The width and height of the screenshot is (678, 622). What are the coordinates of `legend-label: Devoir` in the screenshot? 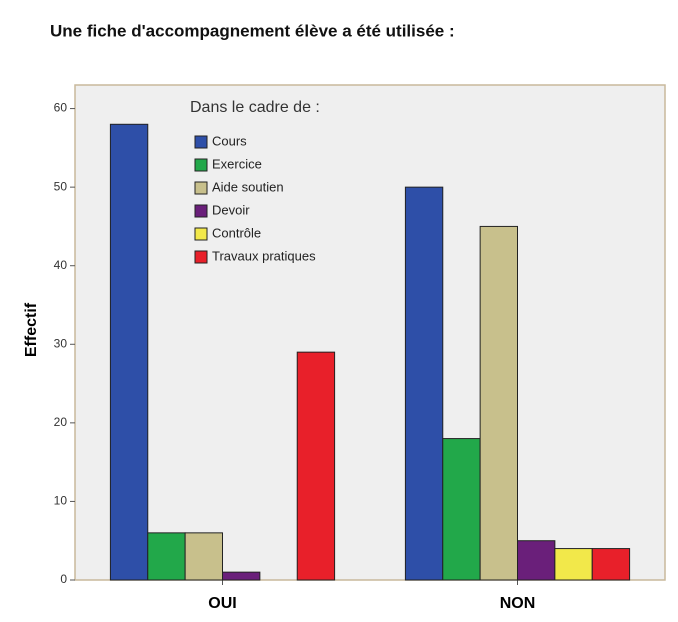 It's located at (231, 209).